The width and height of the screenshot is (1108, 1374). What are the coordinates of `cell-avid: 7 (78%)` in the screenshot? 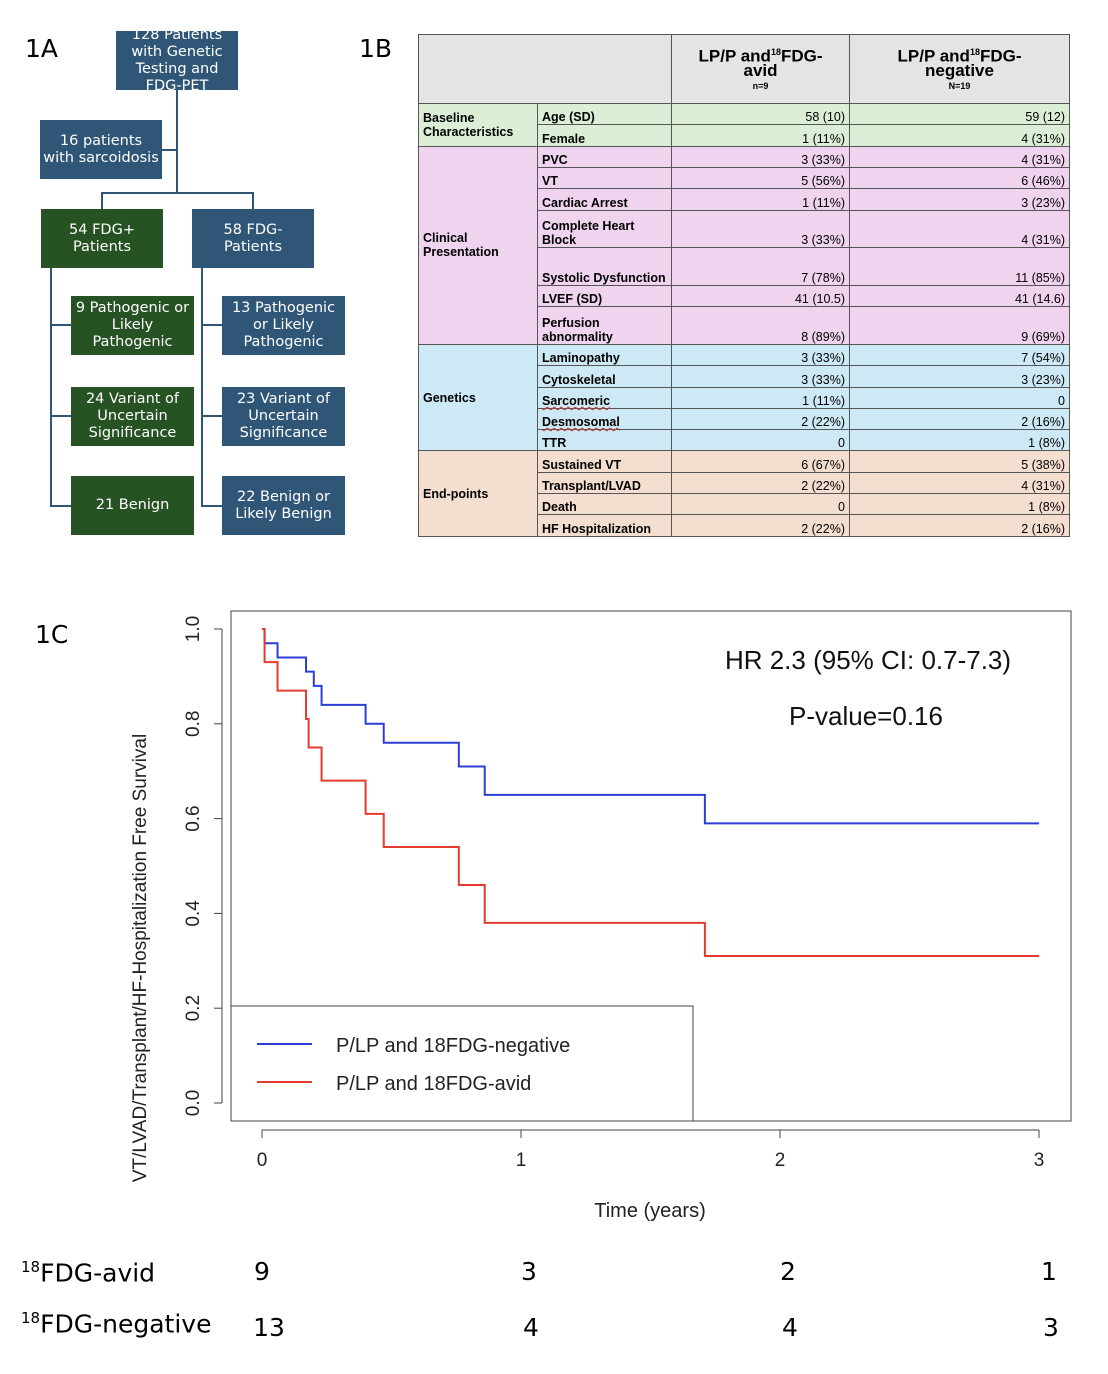 It's located at (760, 266).